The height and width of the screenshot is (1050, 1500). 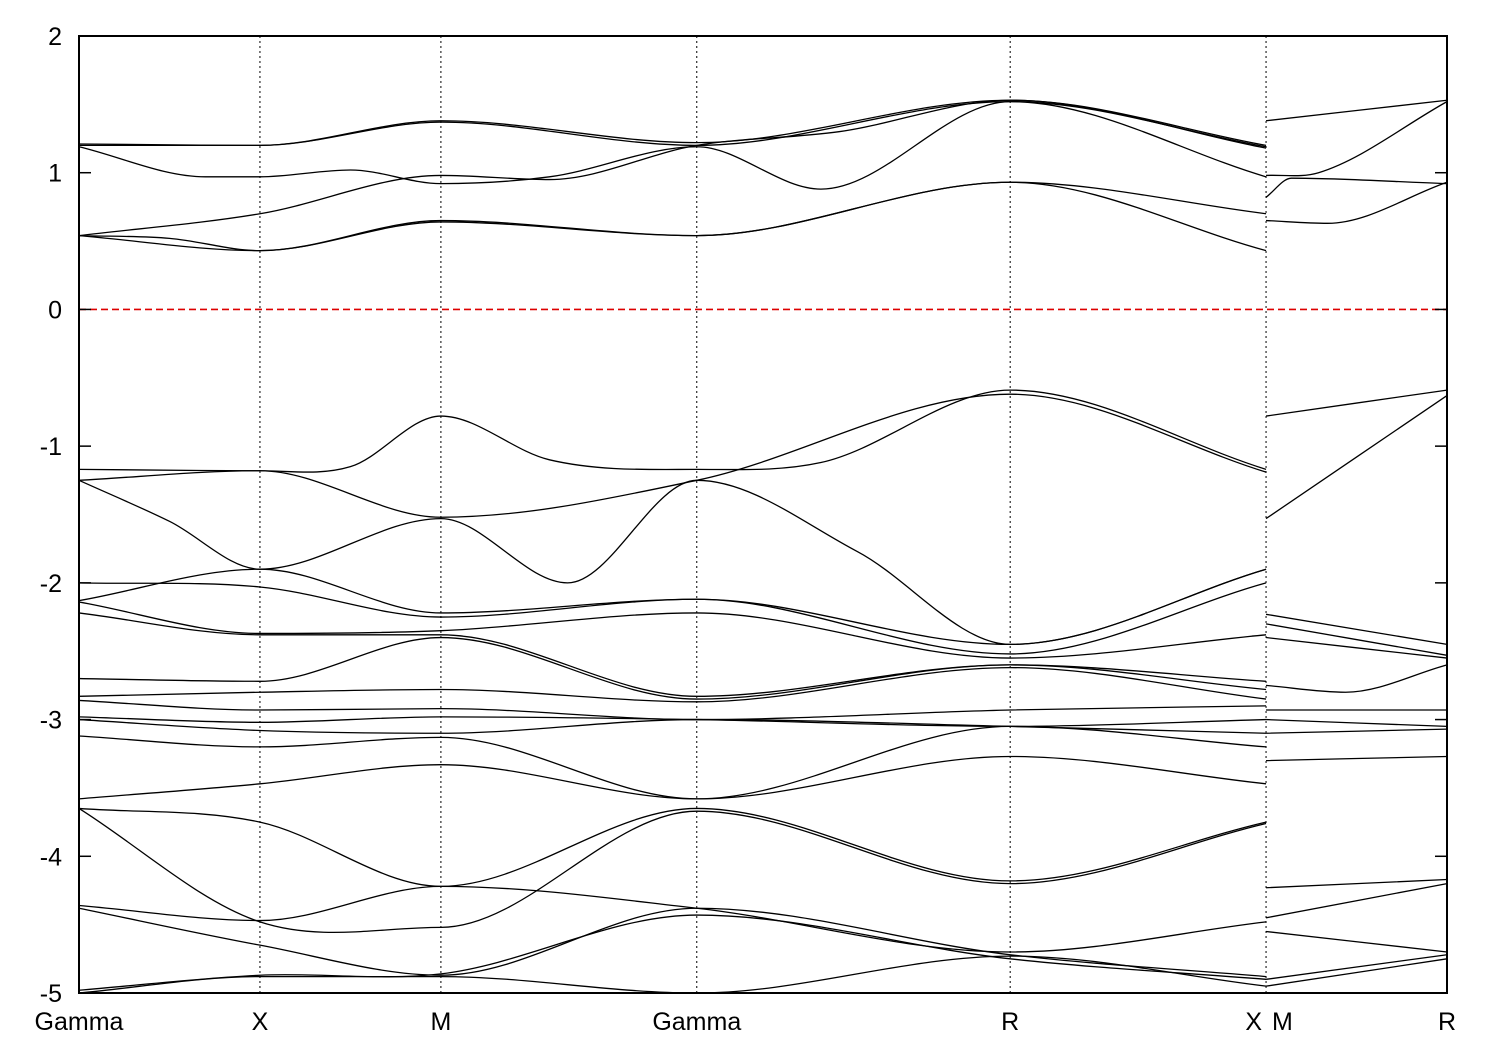 What do you see at coordinates (51, 857) in the screenshot?
I see `y-tick-label: -4` at bounding box center [51, 857].